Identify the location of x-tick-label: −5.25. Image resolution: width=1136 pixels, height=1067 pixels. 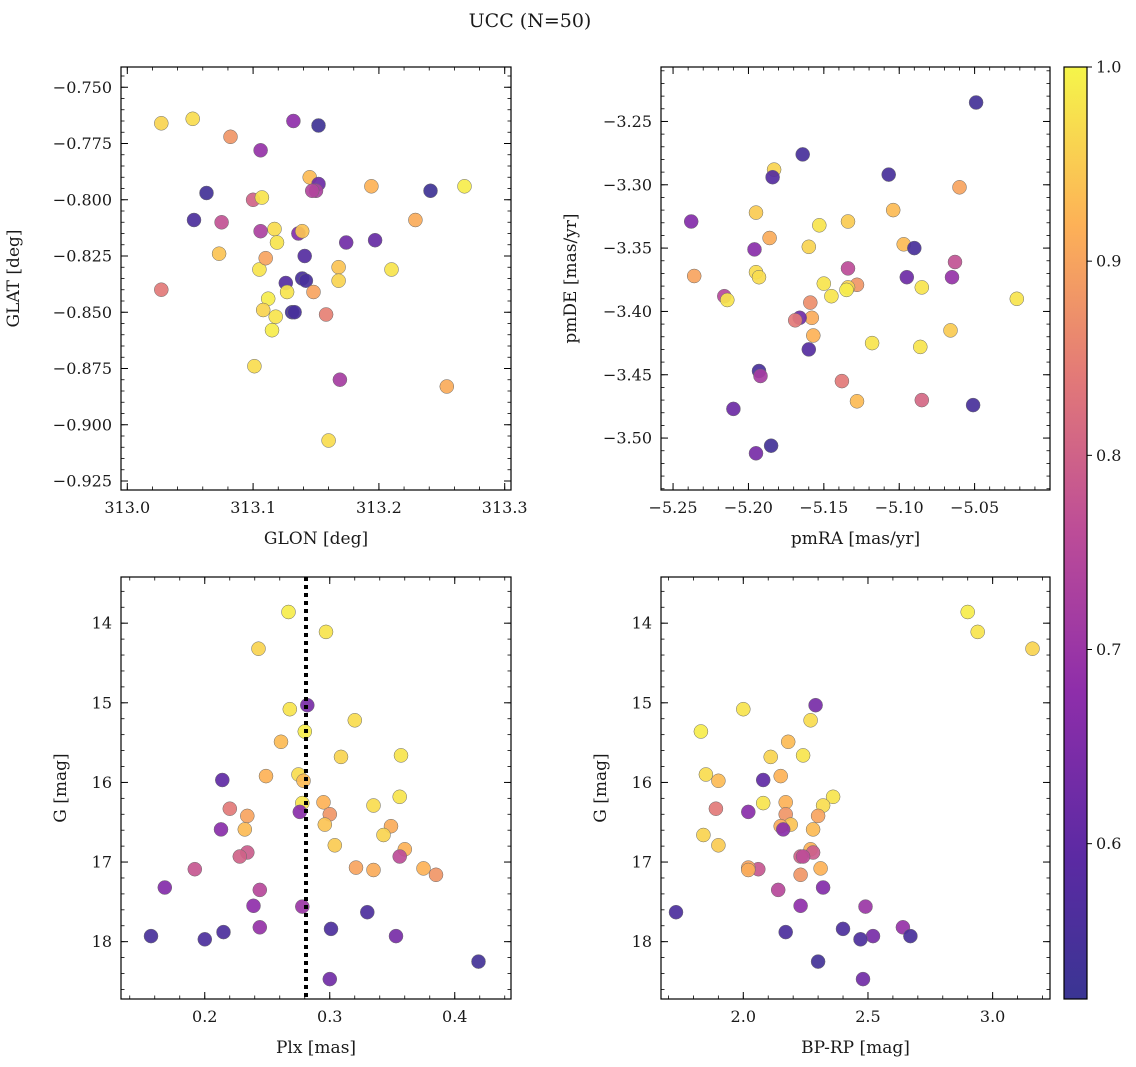
(673, 507).